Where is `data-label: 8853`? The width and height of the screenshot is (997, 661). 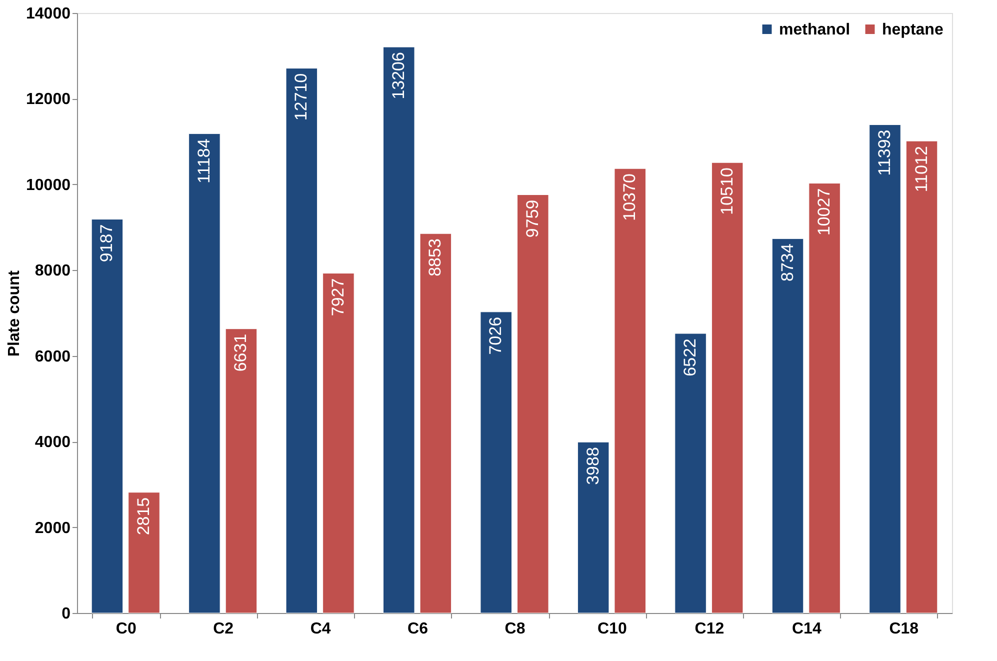 data-label: 8853 is located at coordinates (435, 257).